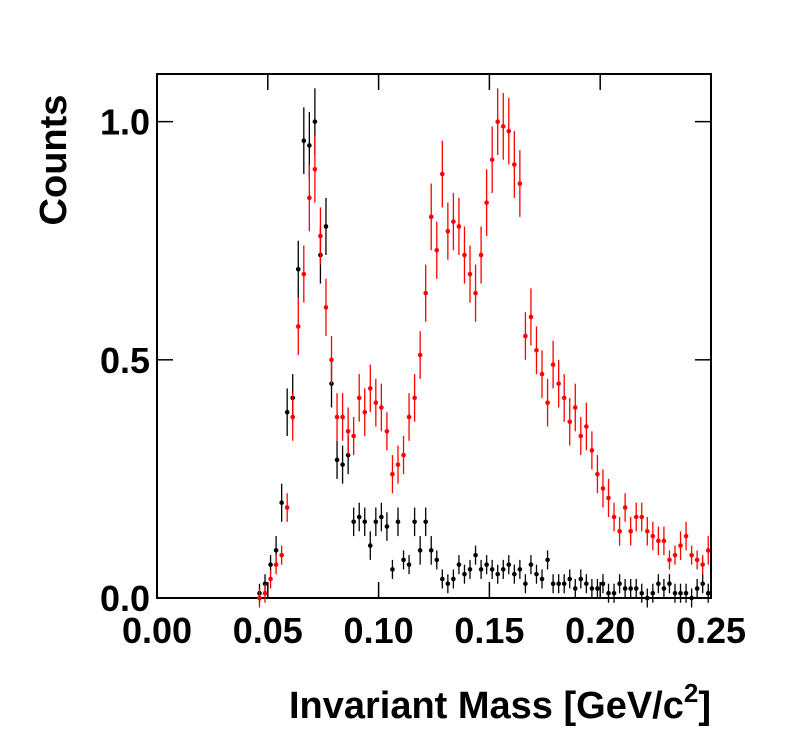 This screenshot has width=789, height=750. Describe the element at coordinates (486, 706) in the screenshot. I see `x-axis-title-text: Invariant Mass [GeV/c` at that location.